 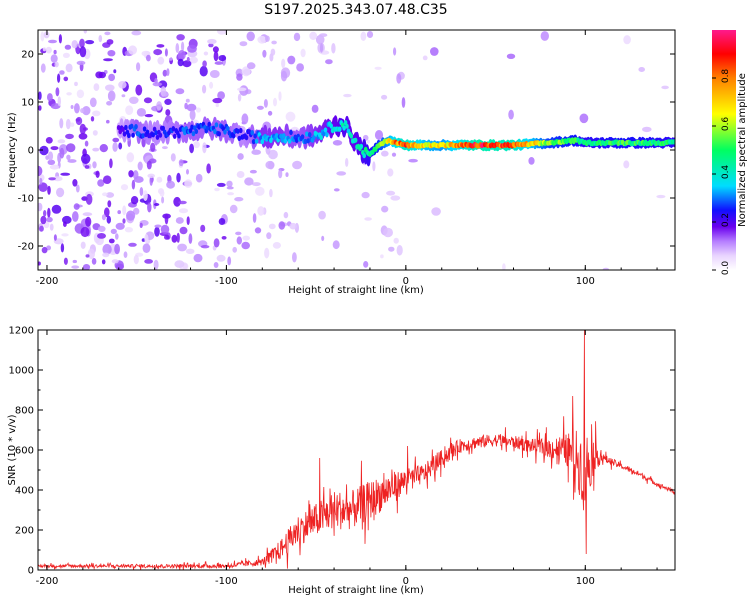 What do you see at coordinates (21, 331) in the screenshot?
I see `y-tick-label: 1200` at bounding box center [21, 331].